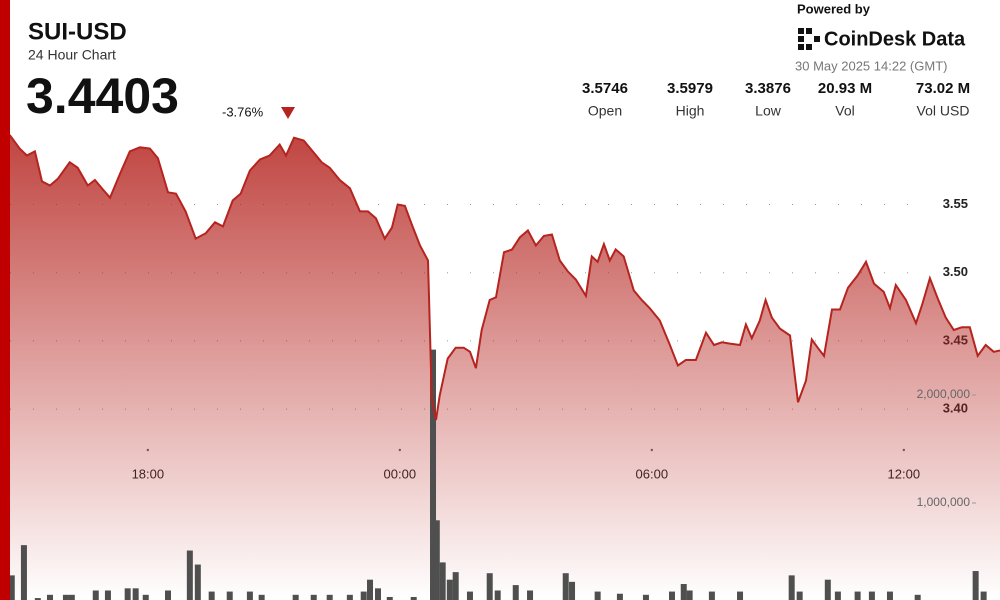 The image size is (1000, 600). Describe the element at coordinates (955, 271) in the screenshot. I see `y-tick-label: 3.50` at that location.